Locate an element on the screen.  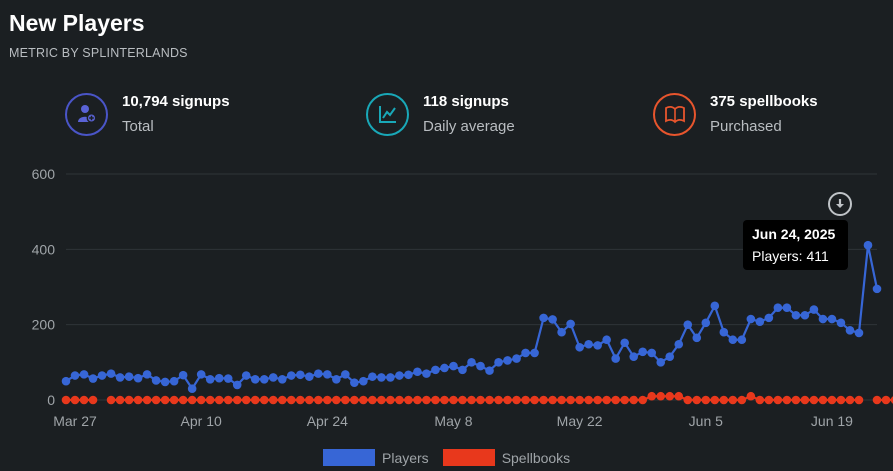
stat-spellbooks-purchased: 375 spellbooks Purchased is located at coordinates (735, 114).